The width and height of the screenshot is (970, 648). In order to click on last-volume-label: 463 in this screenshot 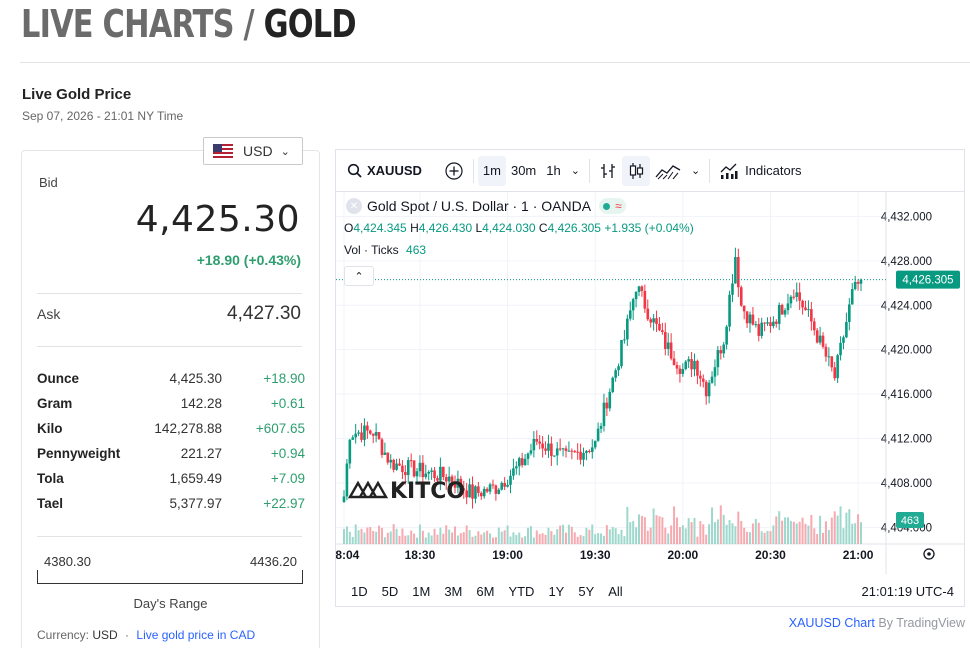, I will do `click(910, 521)`.